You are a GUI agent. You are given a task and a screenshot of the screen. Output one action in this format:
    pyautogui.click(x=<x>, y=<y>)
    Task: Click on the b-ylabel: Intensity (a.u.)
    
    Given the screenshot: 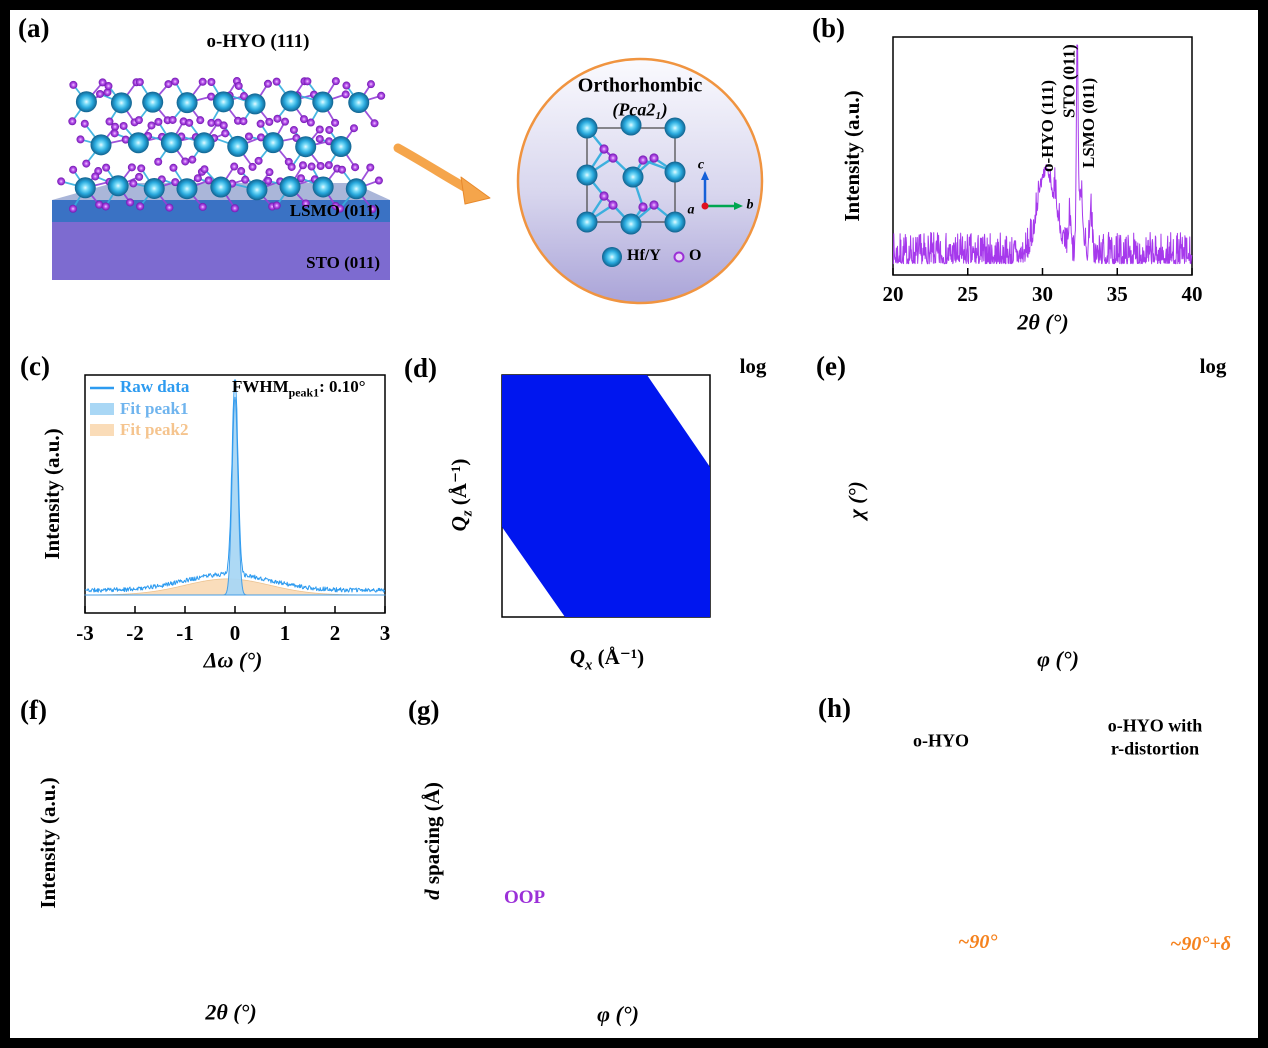 What is the action you would take?
    pyautogui.click(x=851, y=156)
    